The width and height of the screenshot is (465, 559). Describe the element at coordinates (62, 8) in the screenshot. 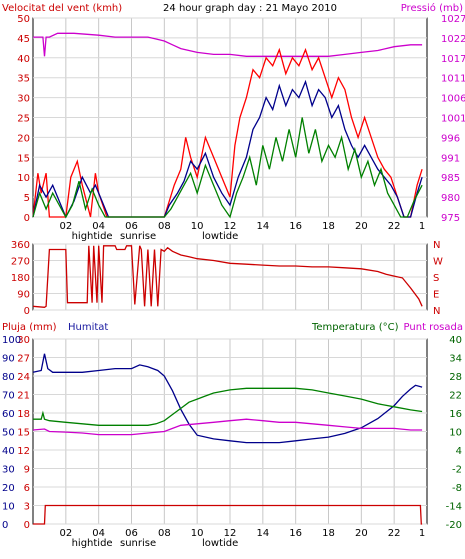

I see `chart1-ylabel-left: Velocitat del vent (kmh)` at that location.